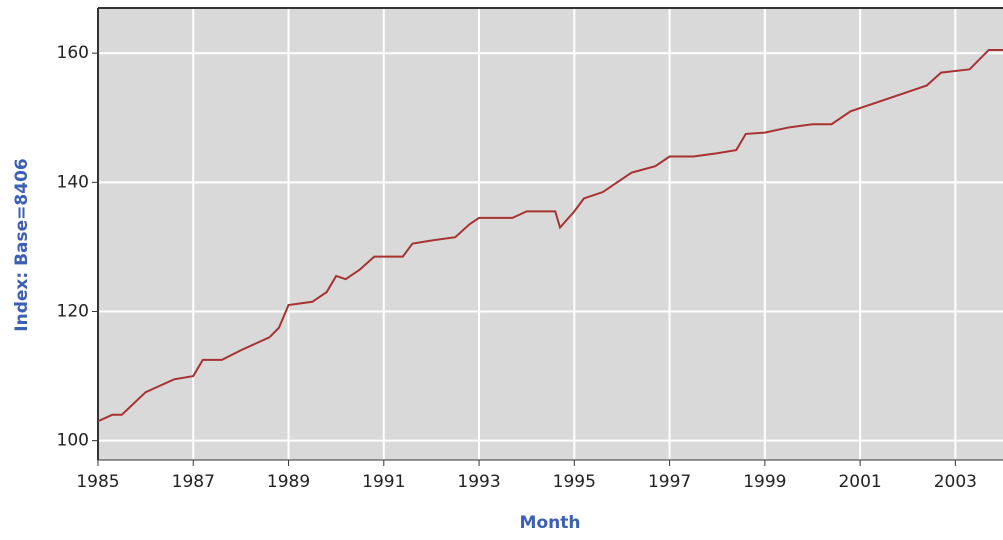 The image size is (1003, 540). I want to click on x-tick-label: 1999, so click(764, 482).